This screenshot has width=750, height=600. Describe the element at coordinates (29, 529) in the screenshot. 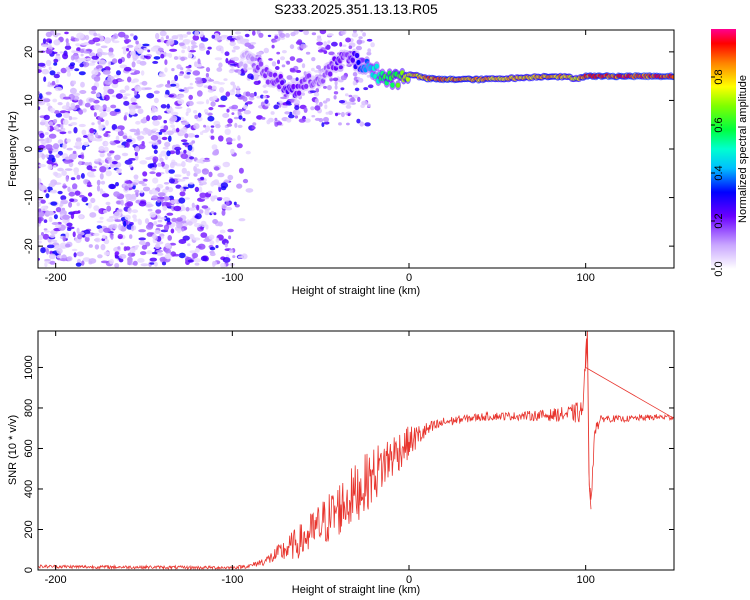

I see `snr-y-tick-label: 200` at that location.